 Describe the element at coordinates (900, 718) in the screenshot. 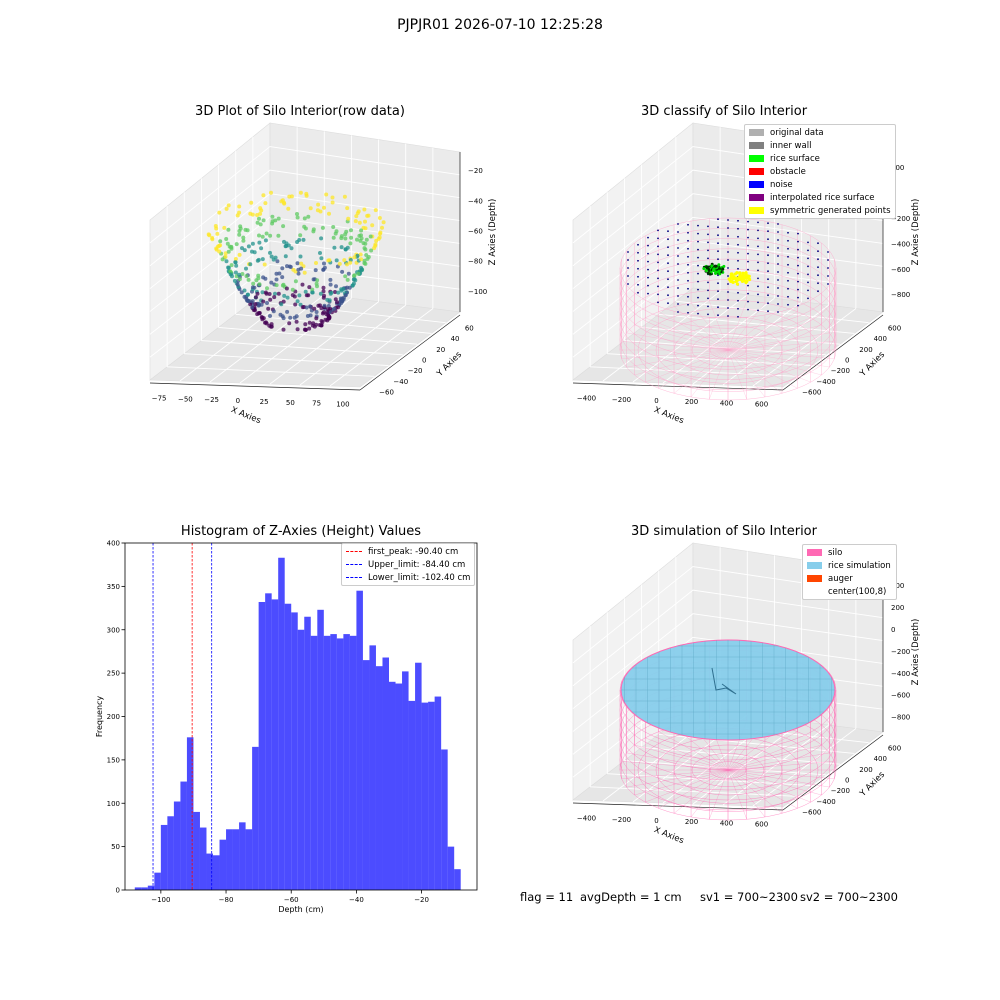

I see `sim-z-tick: −800` at that location.